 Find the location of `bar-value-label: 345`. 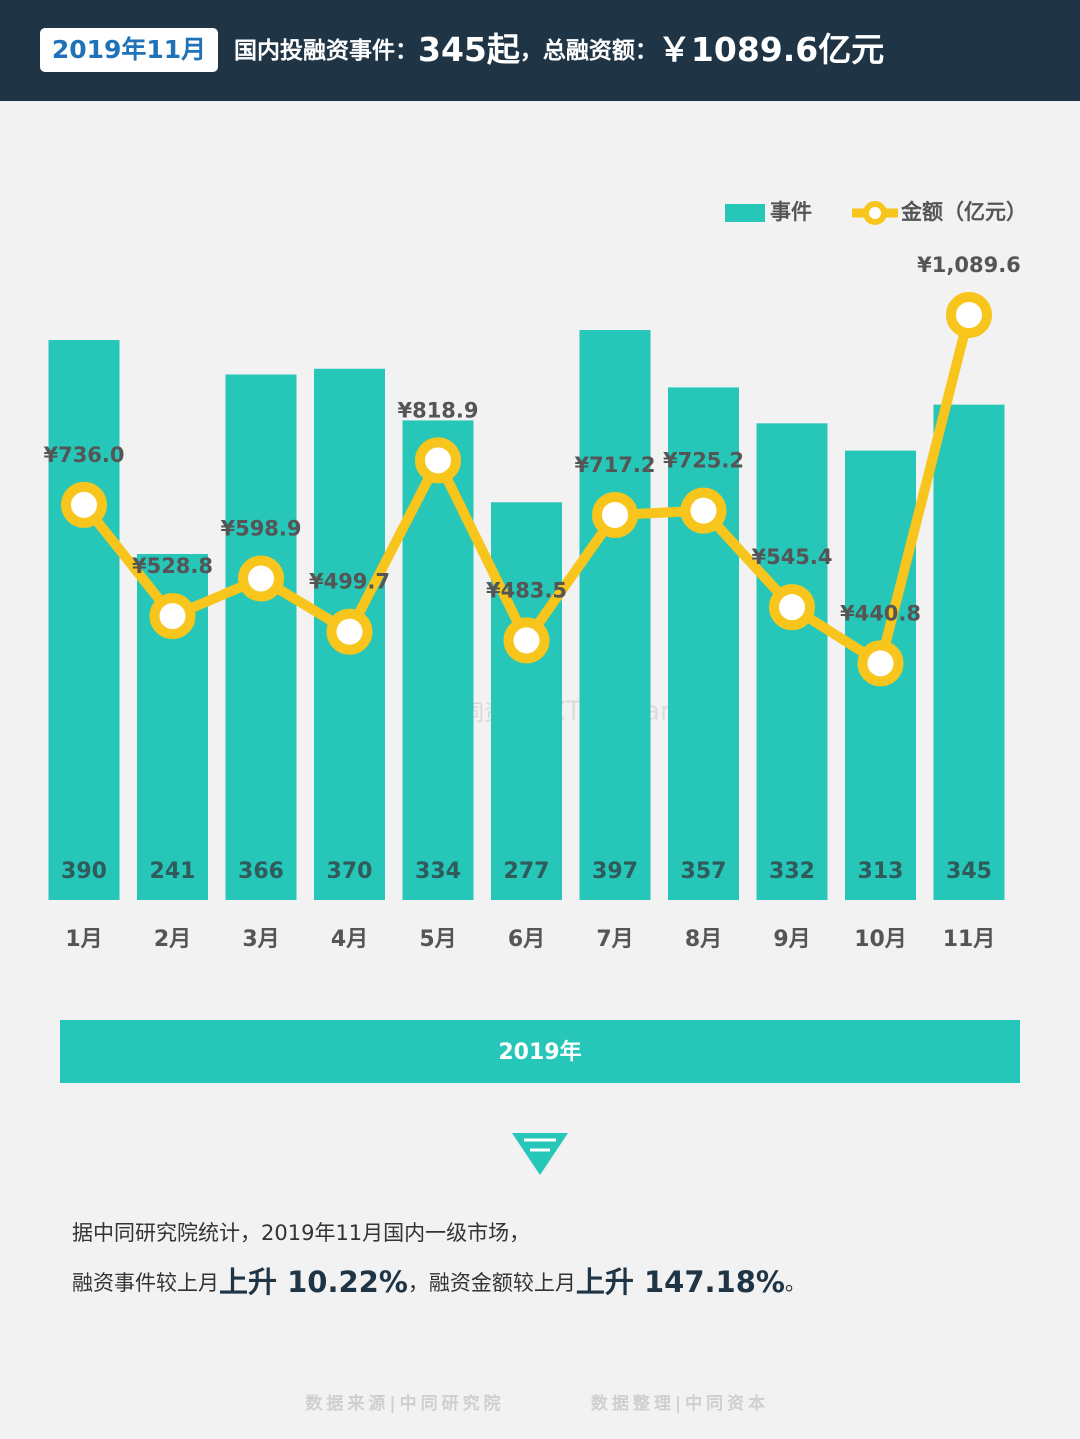

bar-value-label: 345 is located at coordinates (969, 871).